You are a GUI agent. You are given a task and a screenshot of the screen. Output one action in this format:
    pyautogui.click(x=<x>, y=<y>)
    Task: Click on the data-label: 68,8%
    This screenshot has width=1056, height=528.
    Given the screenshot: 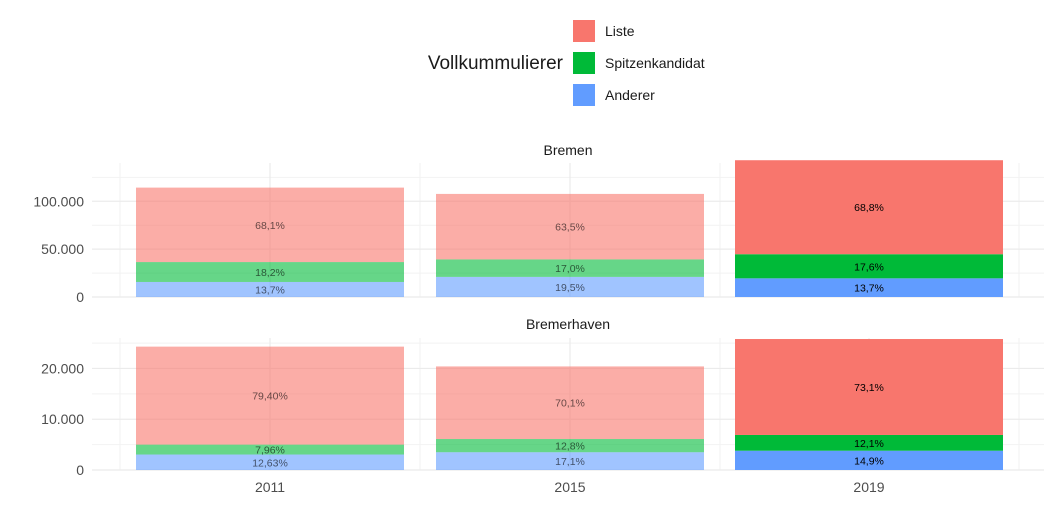 What is the action you would take?
    pyautogui.click(x=869, y=208)
    